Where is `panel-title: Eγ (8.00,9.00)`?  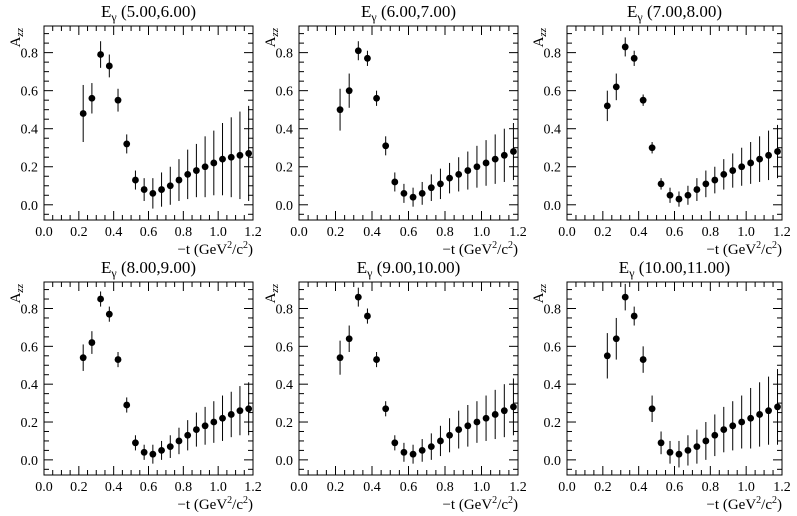 panel-title: Eγ (8.00,9.00) is located at coordinates (148, 269).